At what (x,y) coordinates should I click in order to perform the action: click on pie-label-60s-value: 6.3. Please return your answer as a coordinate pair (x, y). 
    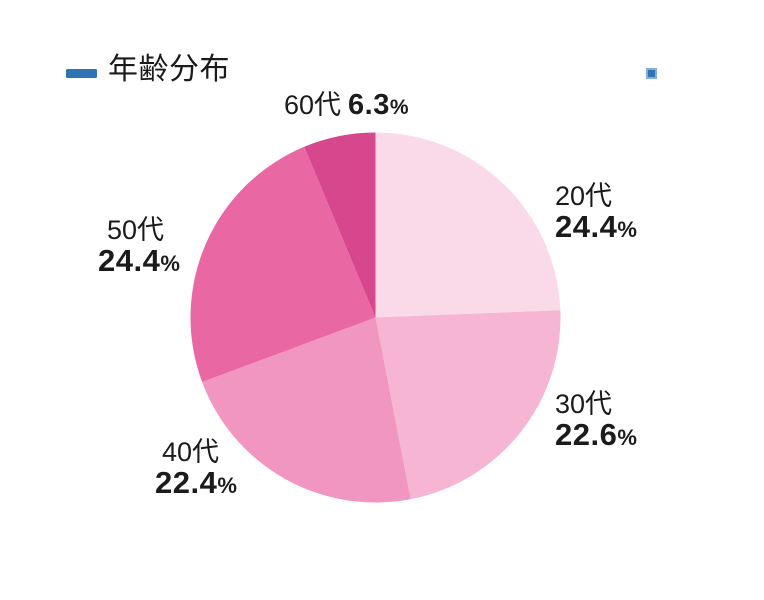
    Looking at the image, I should click on (369, 105).